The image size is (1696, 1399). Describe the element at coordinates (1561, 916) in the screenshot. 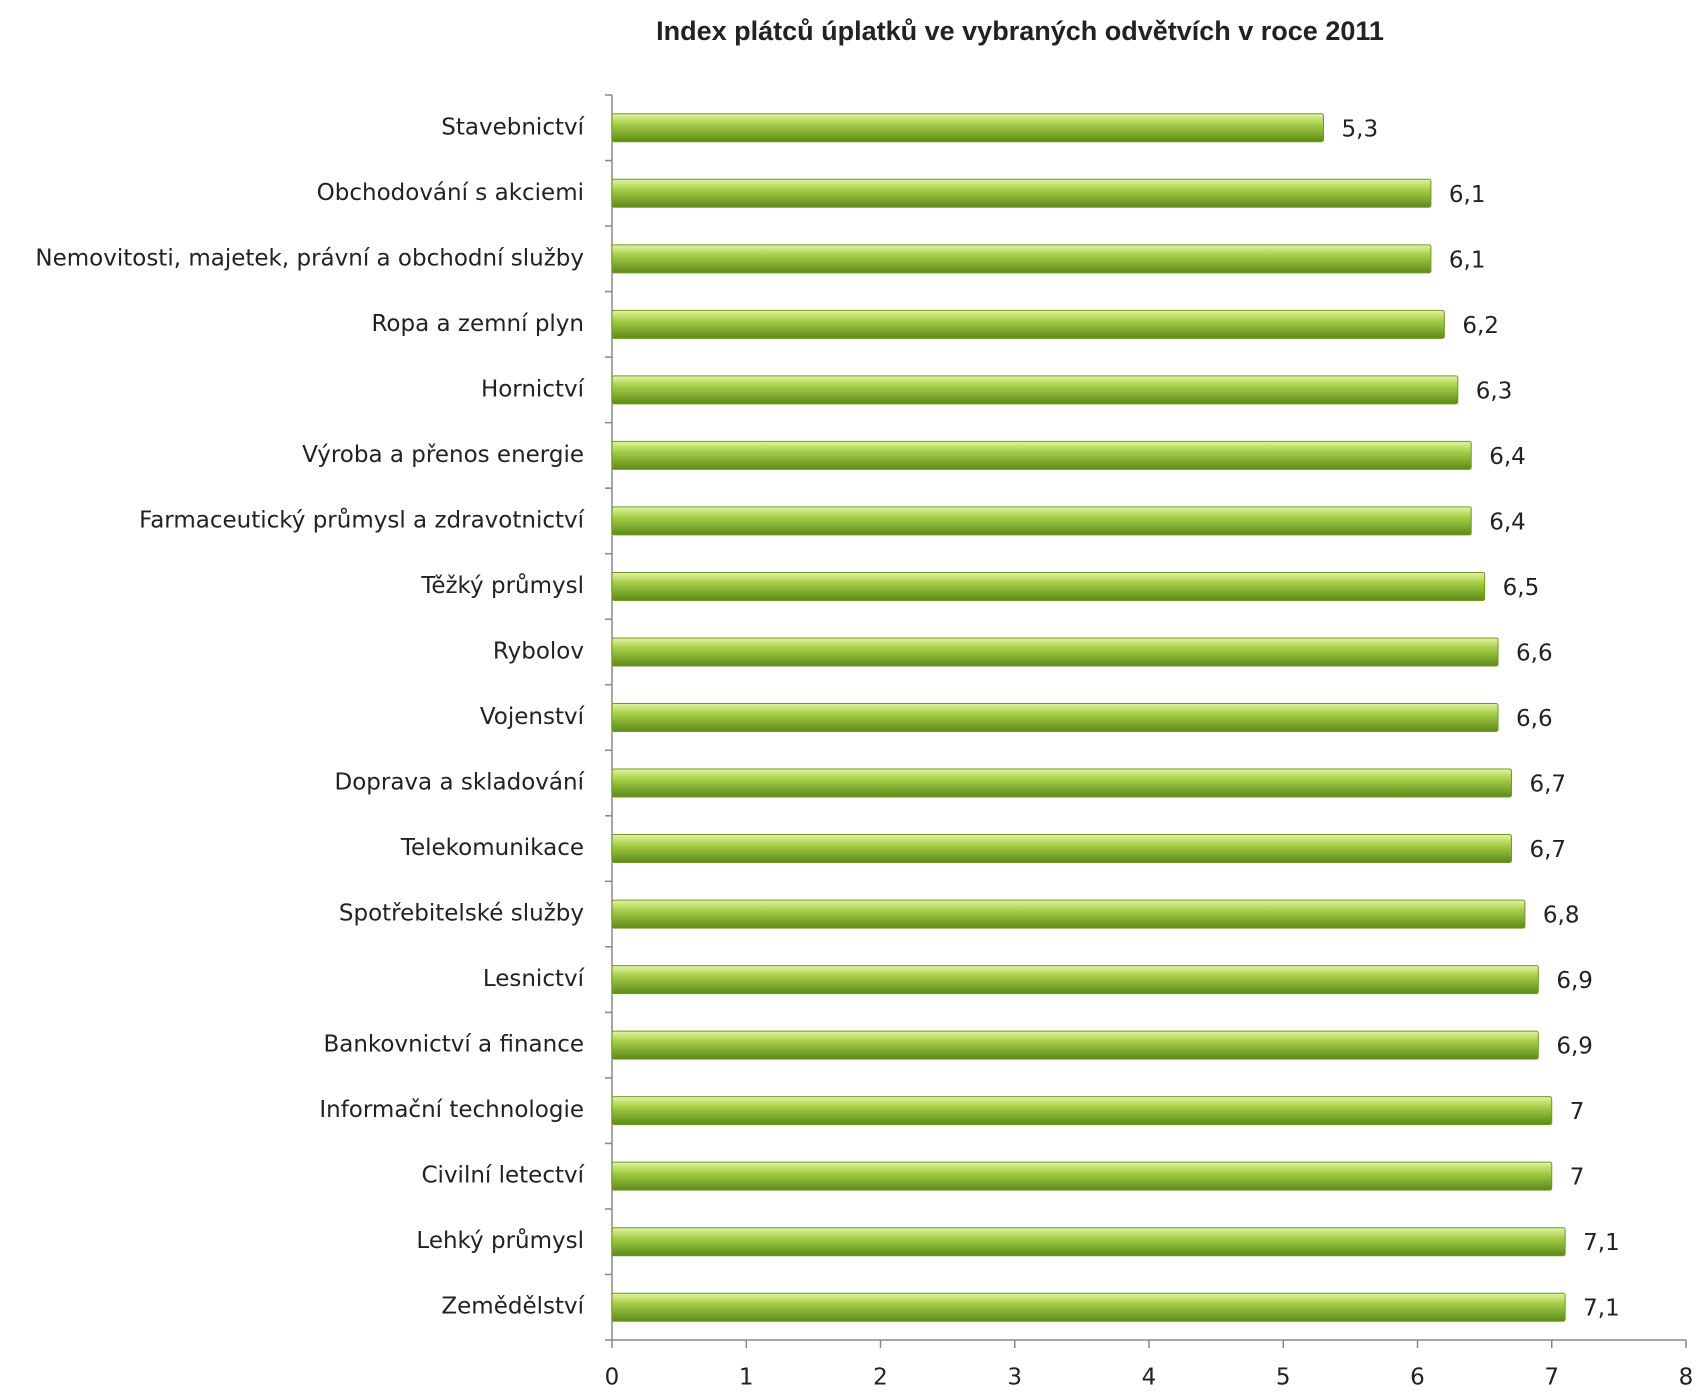

I see `value-label: 6,8` at that location.